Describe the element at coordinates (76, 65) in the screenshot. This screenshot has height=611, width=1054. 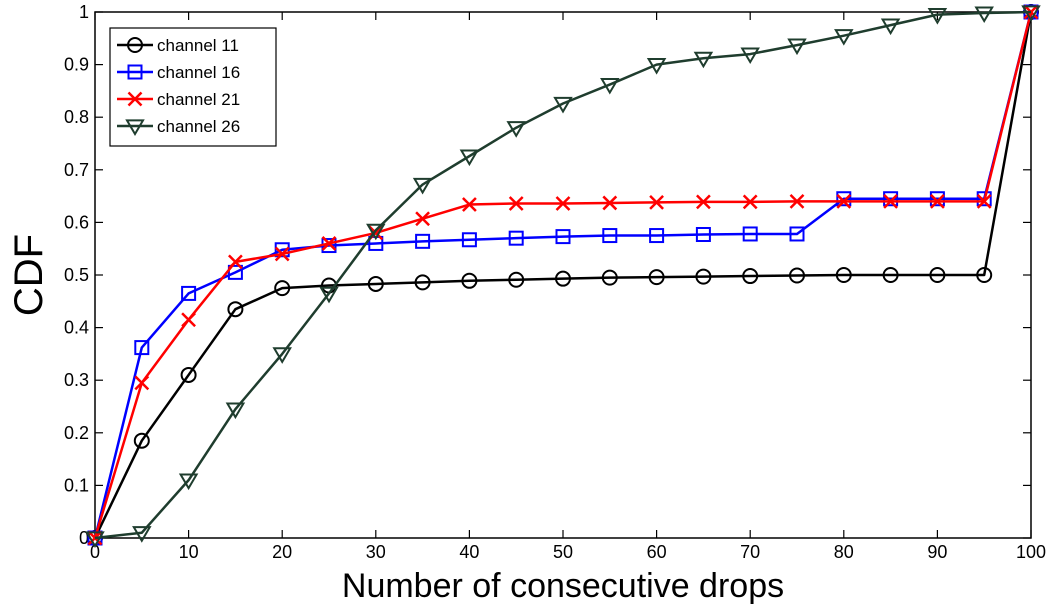
I see `y-tick-label: 0.9` at that location.